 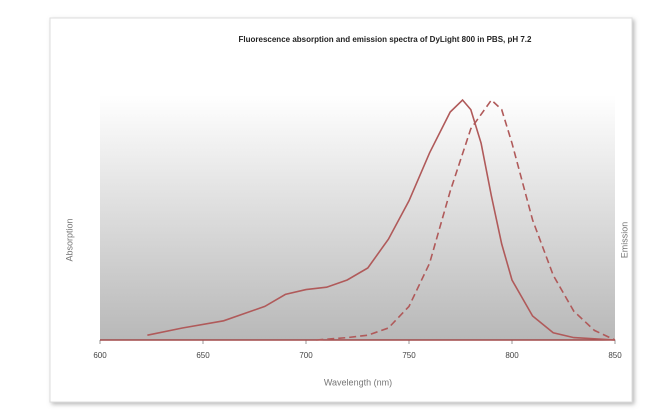 What do you see at coordinates (203, 355) in the screenshot?
I see `x-tick-label: 650` at bounding box center [203, 355].